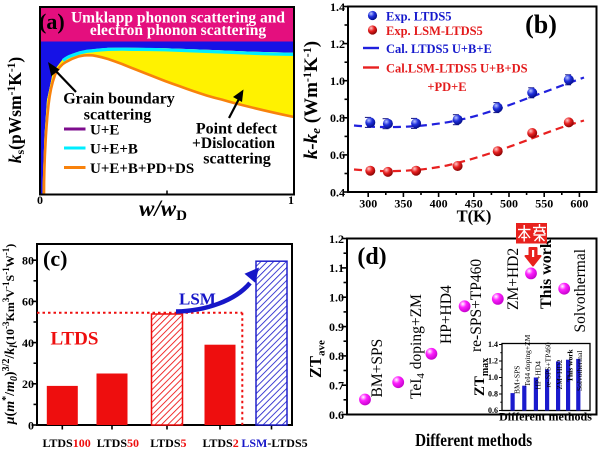 This screenshot has height=453, width=600. Describe the element at coordinates (274, 443) in the screenshot. I see `svg-text: LSM-LTDS5` at that location.